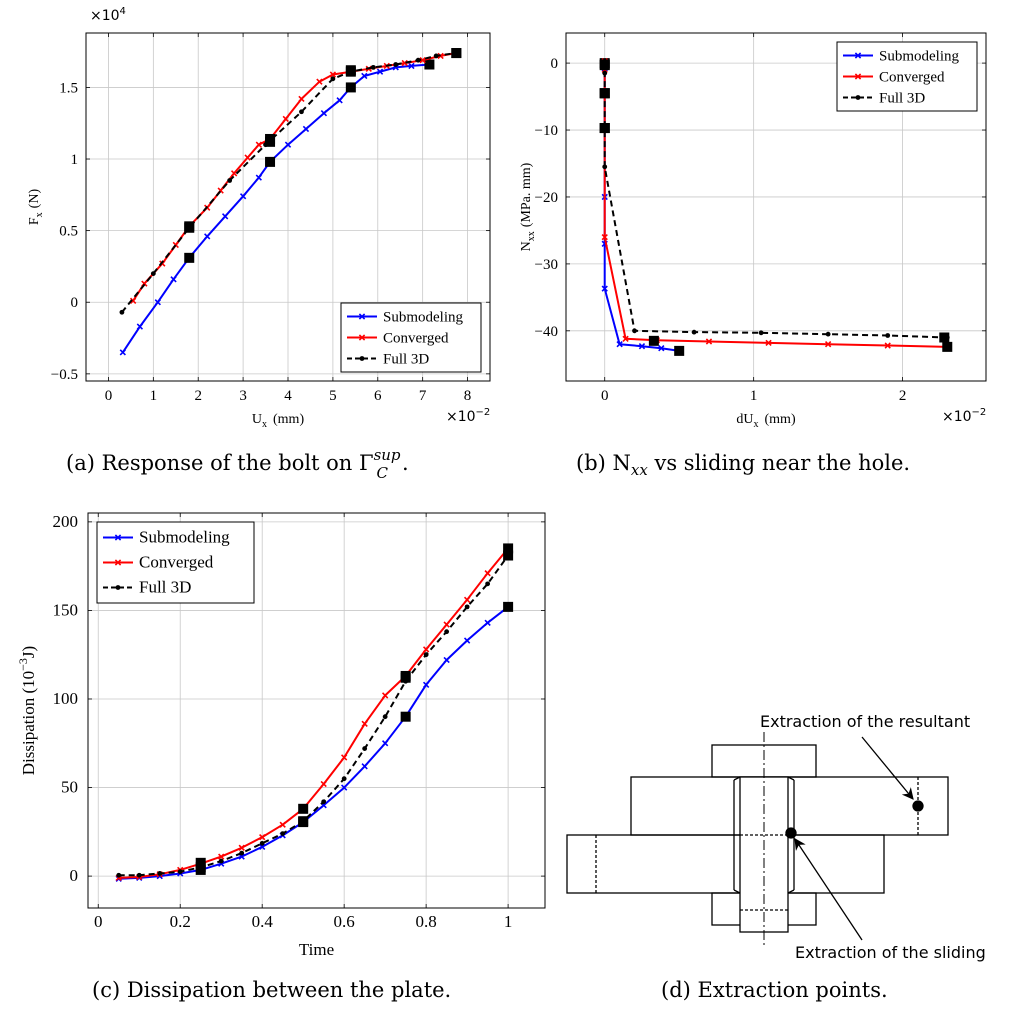 Image resolution: width=1019 pixels, height=1014 pixels. Describe the element at coordinates (271, 990) in the screenshot. I see `panel-c-caption: (c) Dissipation between the plate.` at that location.